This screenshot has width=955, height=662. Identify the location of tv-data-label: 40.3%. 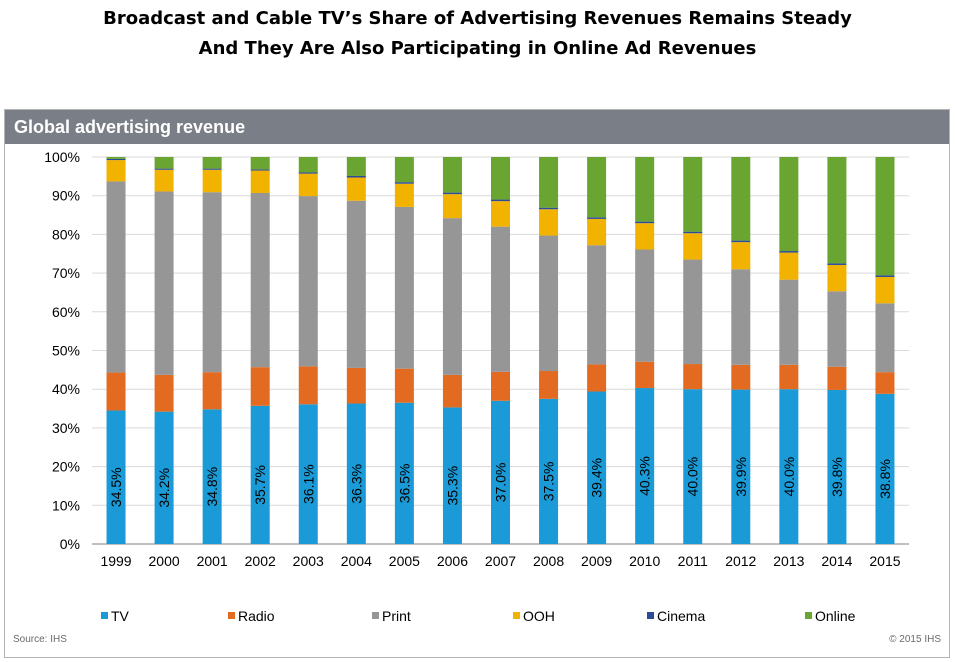
(645, 476).